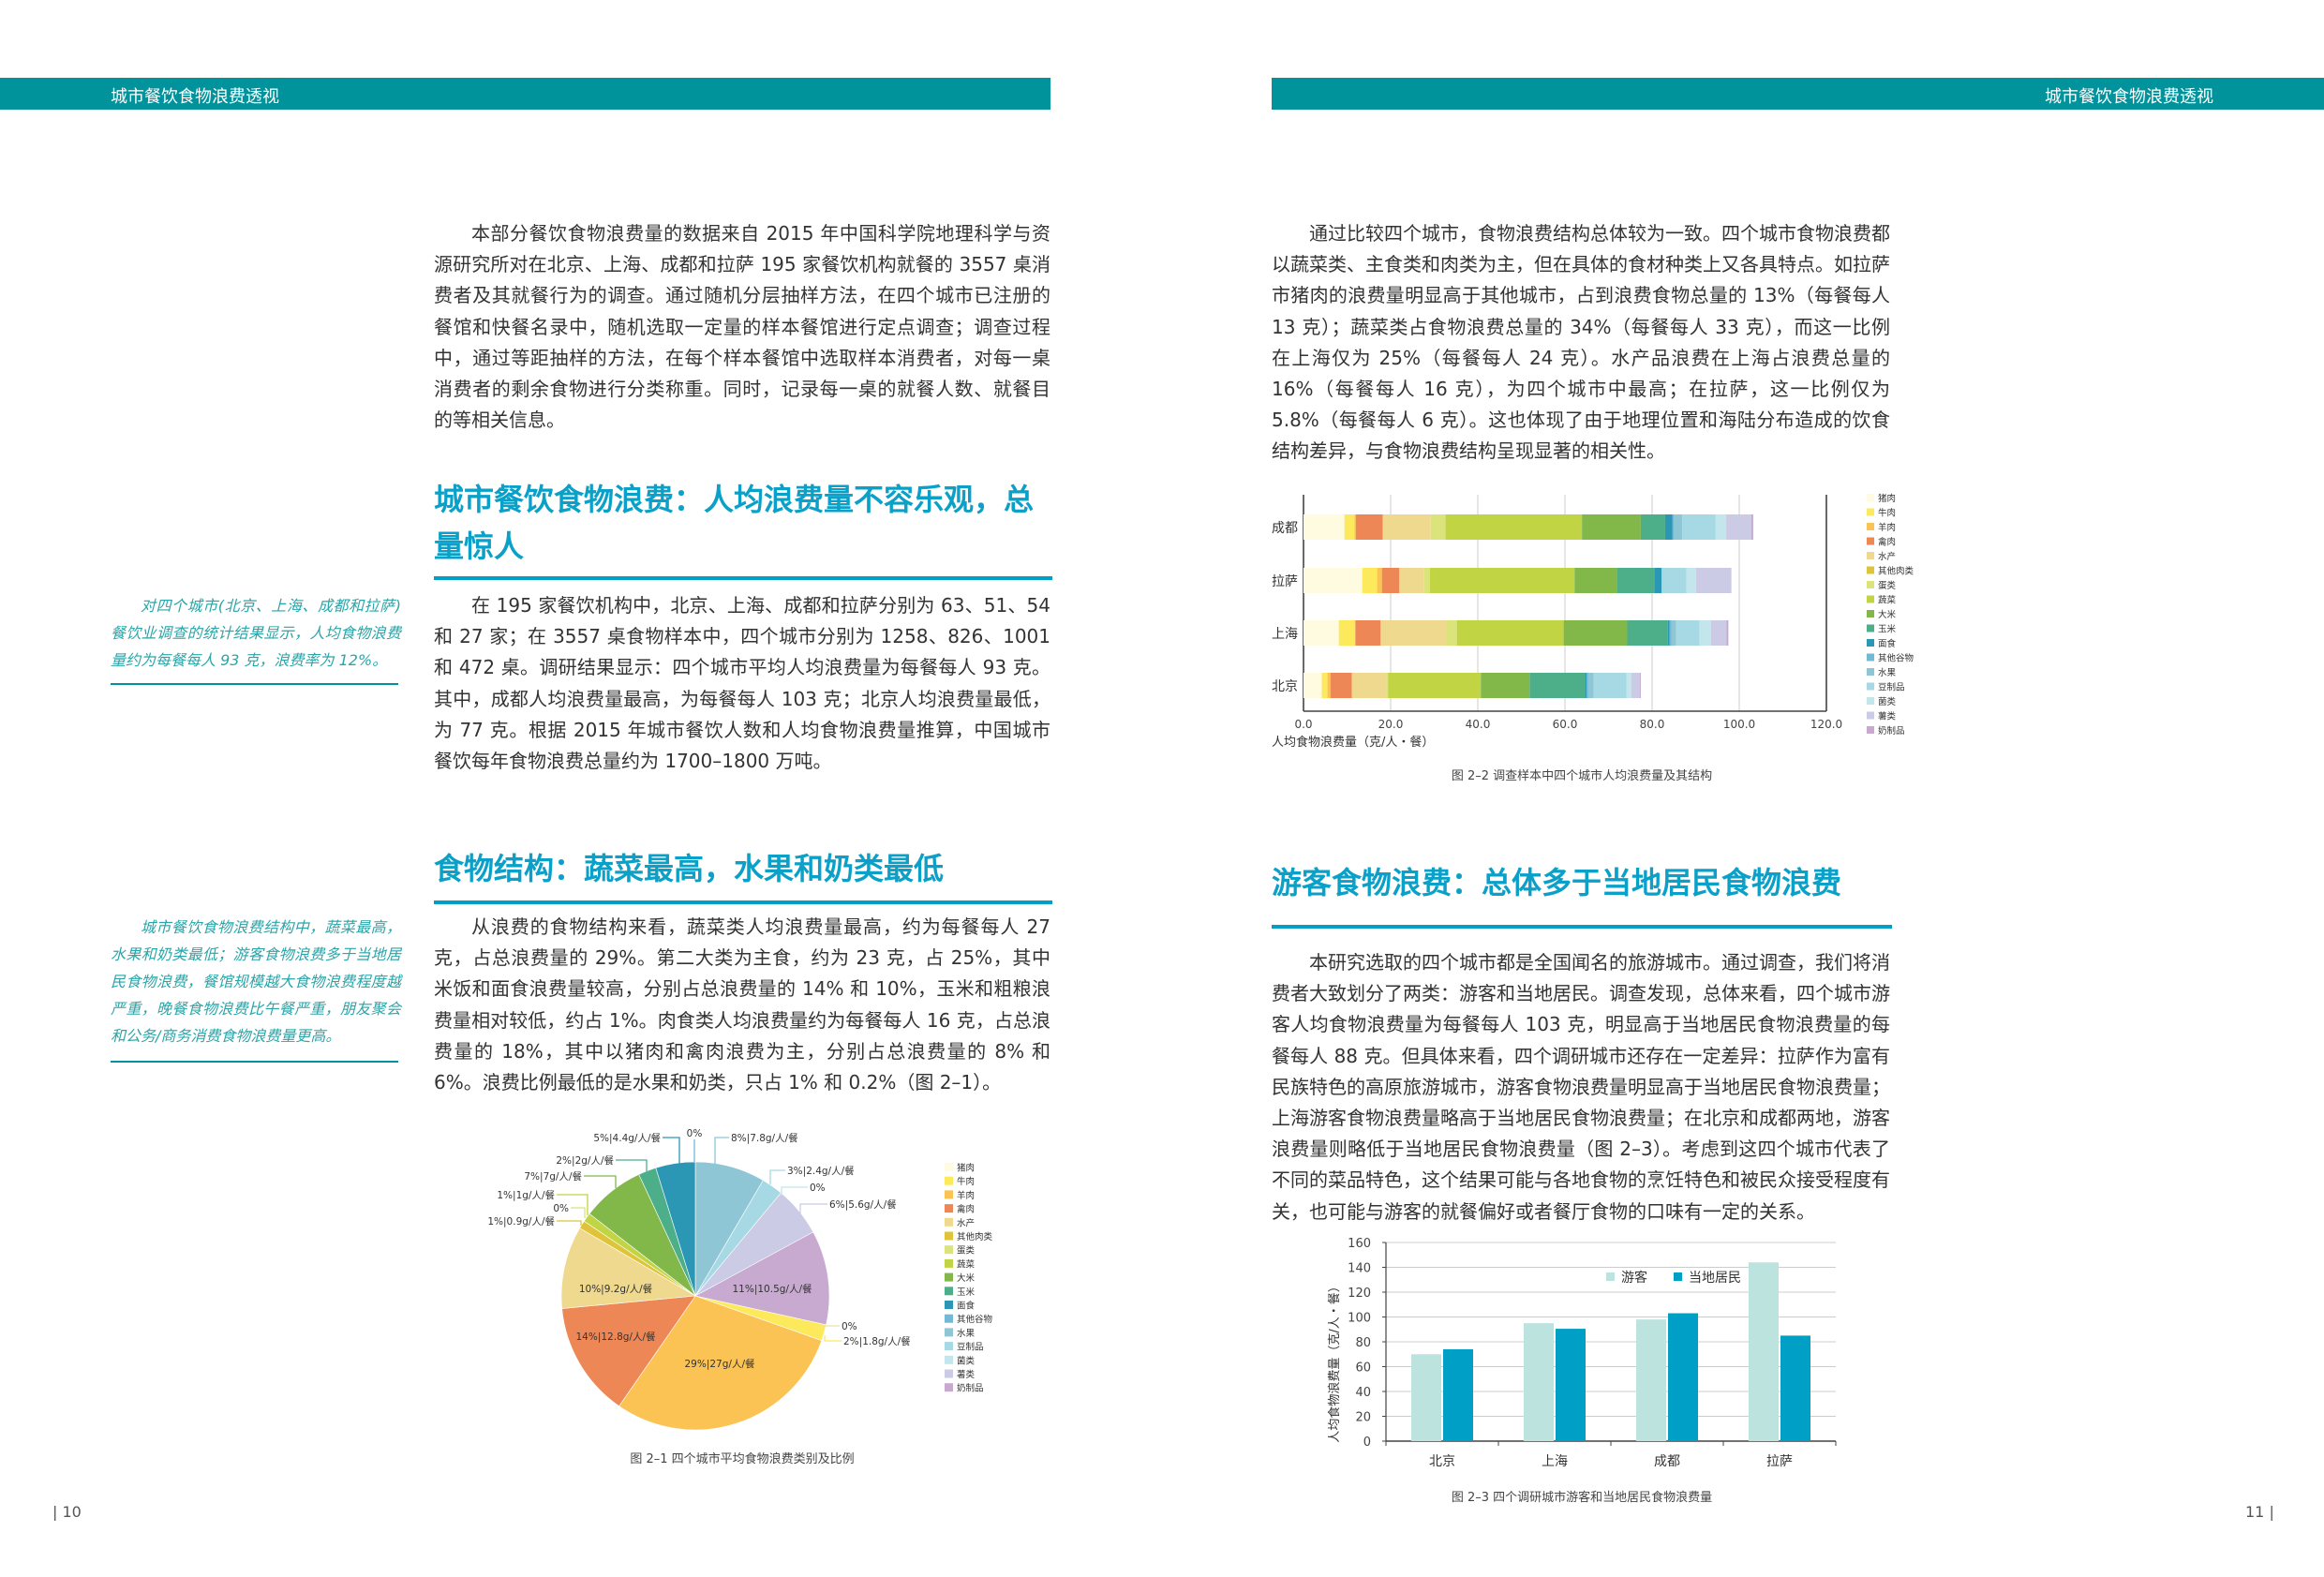  What do you see at coordinates (975, 1320) in the screenshot?
I see `pie-legend-label: 其他谷物` at bounding box center [975, 1320].